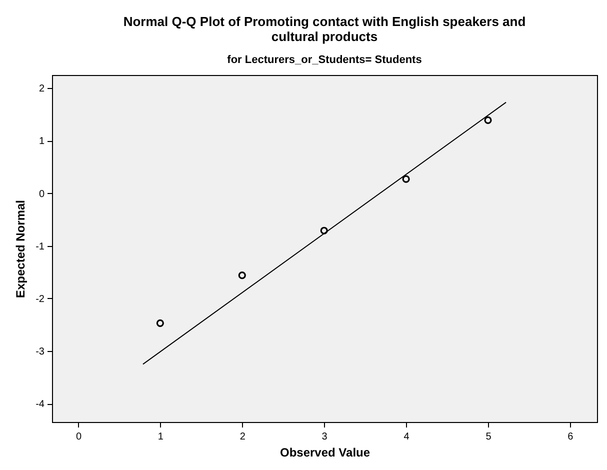 This screenshot has width=607, height=470. What do you see at coordinates (407, 437) in the screenshot?
I see `x-tick-label: 4` at bounding box center [407, 437].